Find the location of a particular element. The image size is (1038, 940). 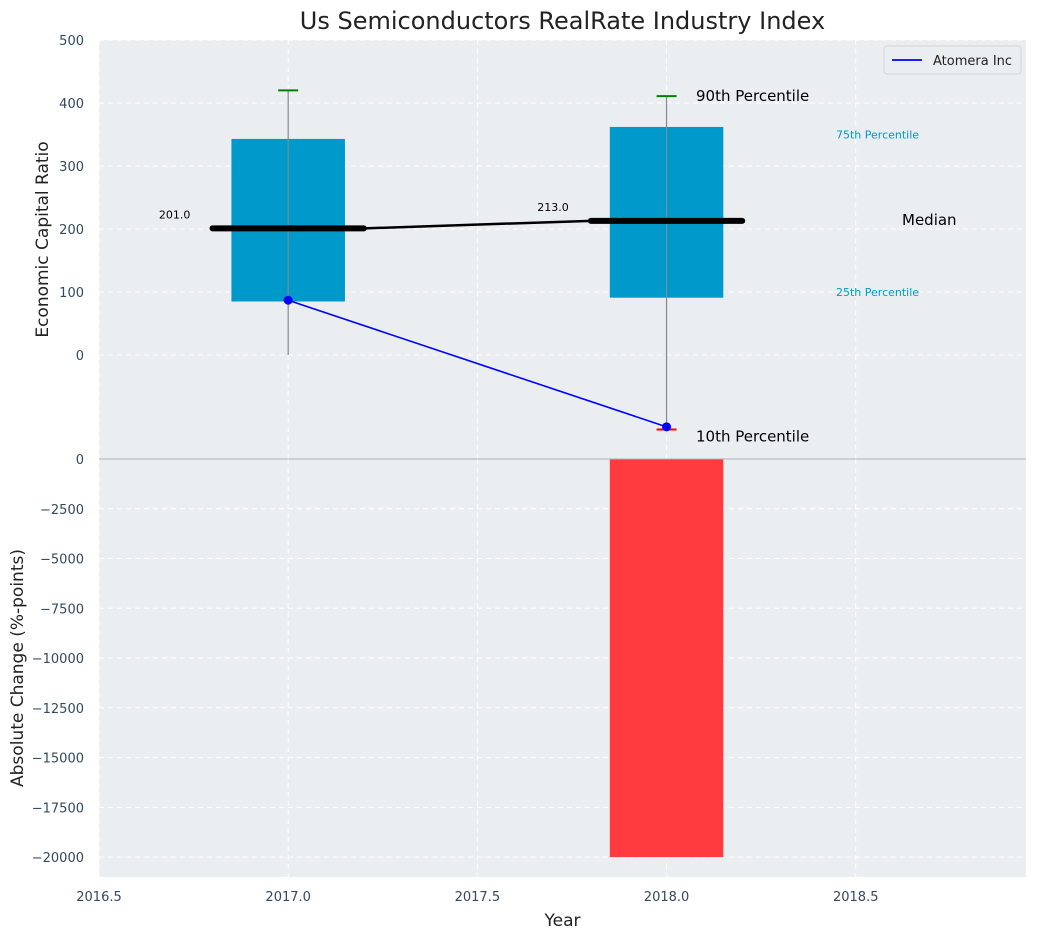

y-tick-label-bottom: −10000 is located at coordinates (58, 659).